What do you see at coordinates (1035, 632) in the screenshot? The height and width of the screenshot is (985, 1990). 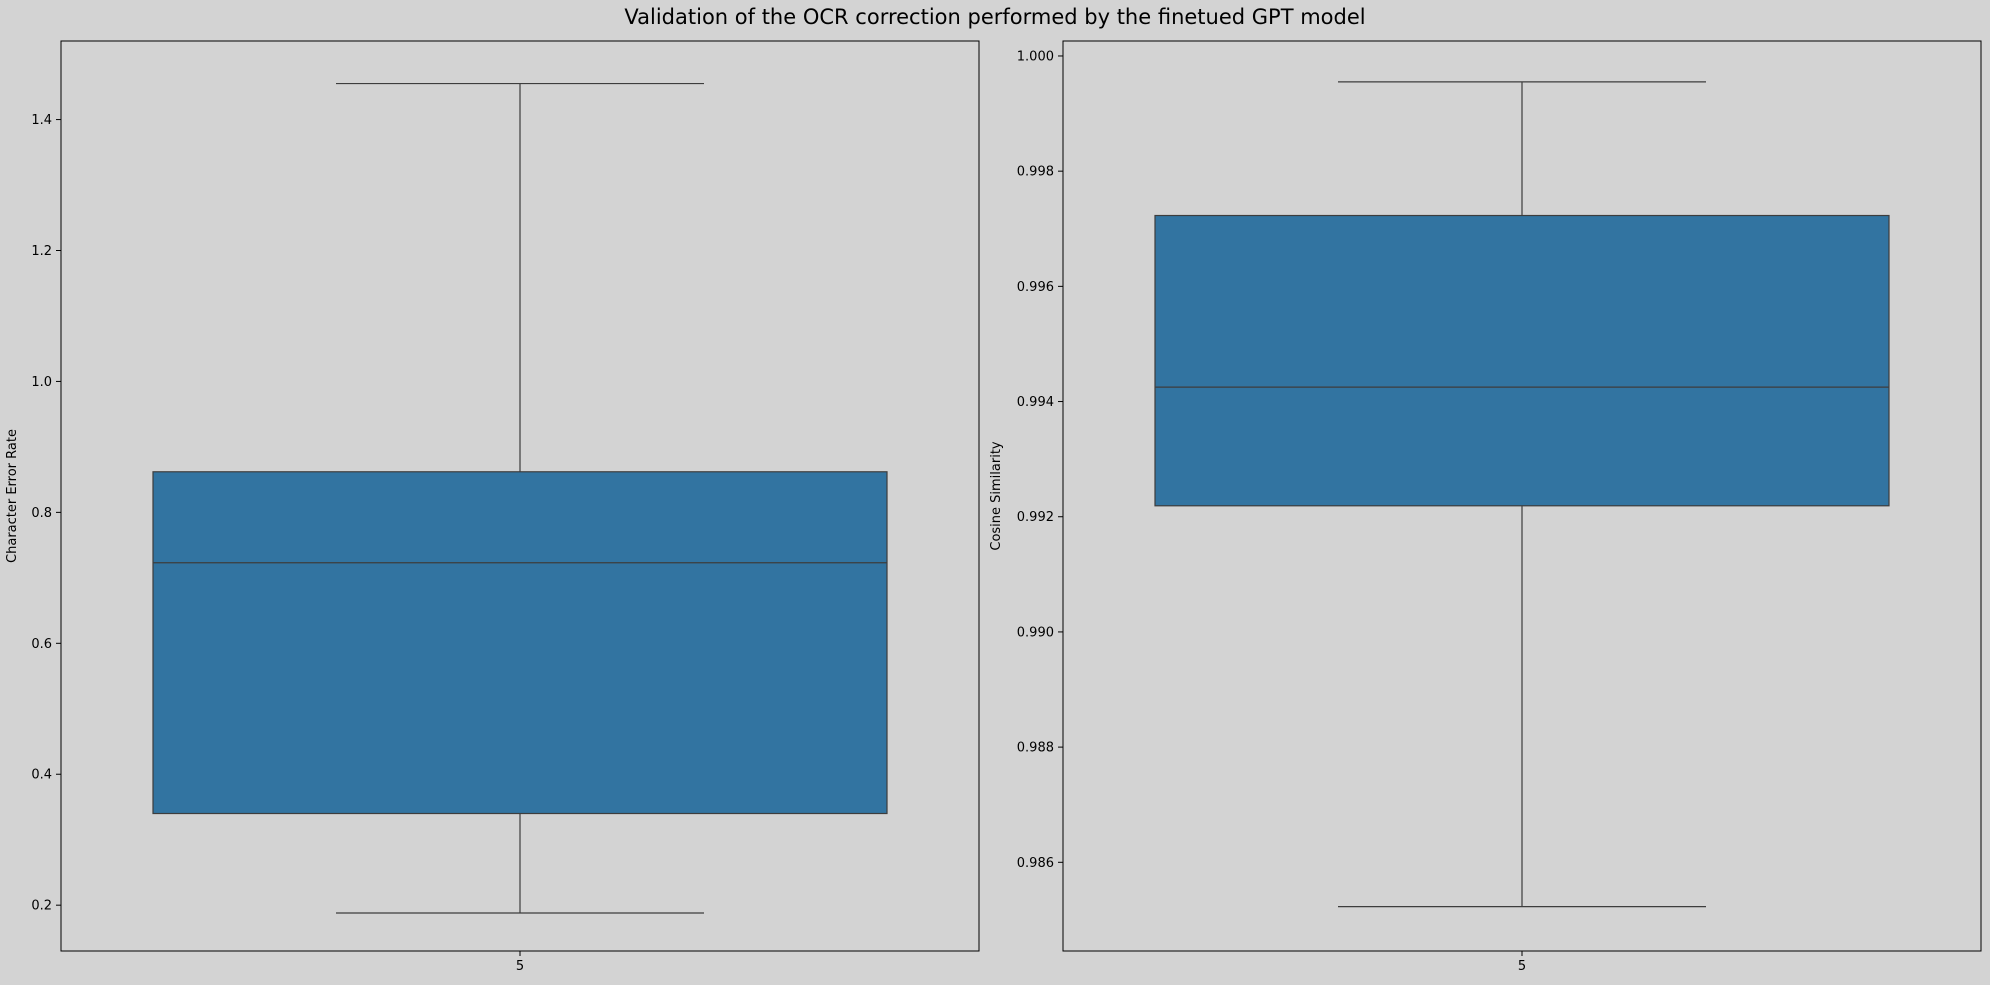 I see `y-tick-label: 0.990` at bounding box center [1035, 632].